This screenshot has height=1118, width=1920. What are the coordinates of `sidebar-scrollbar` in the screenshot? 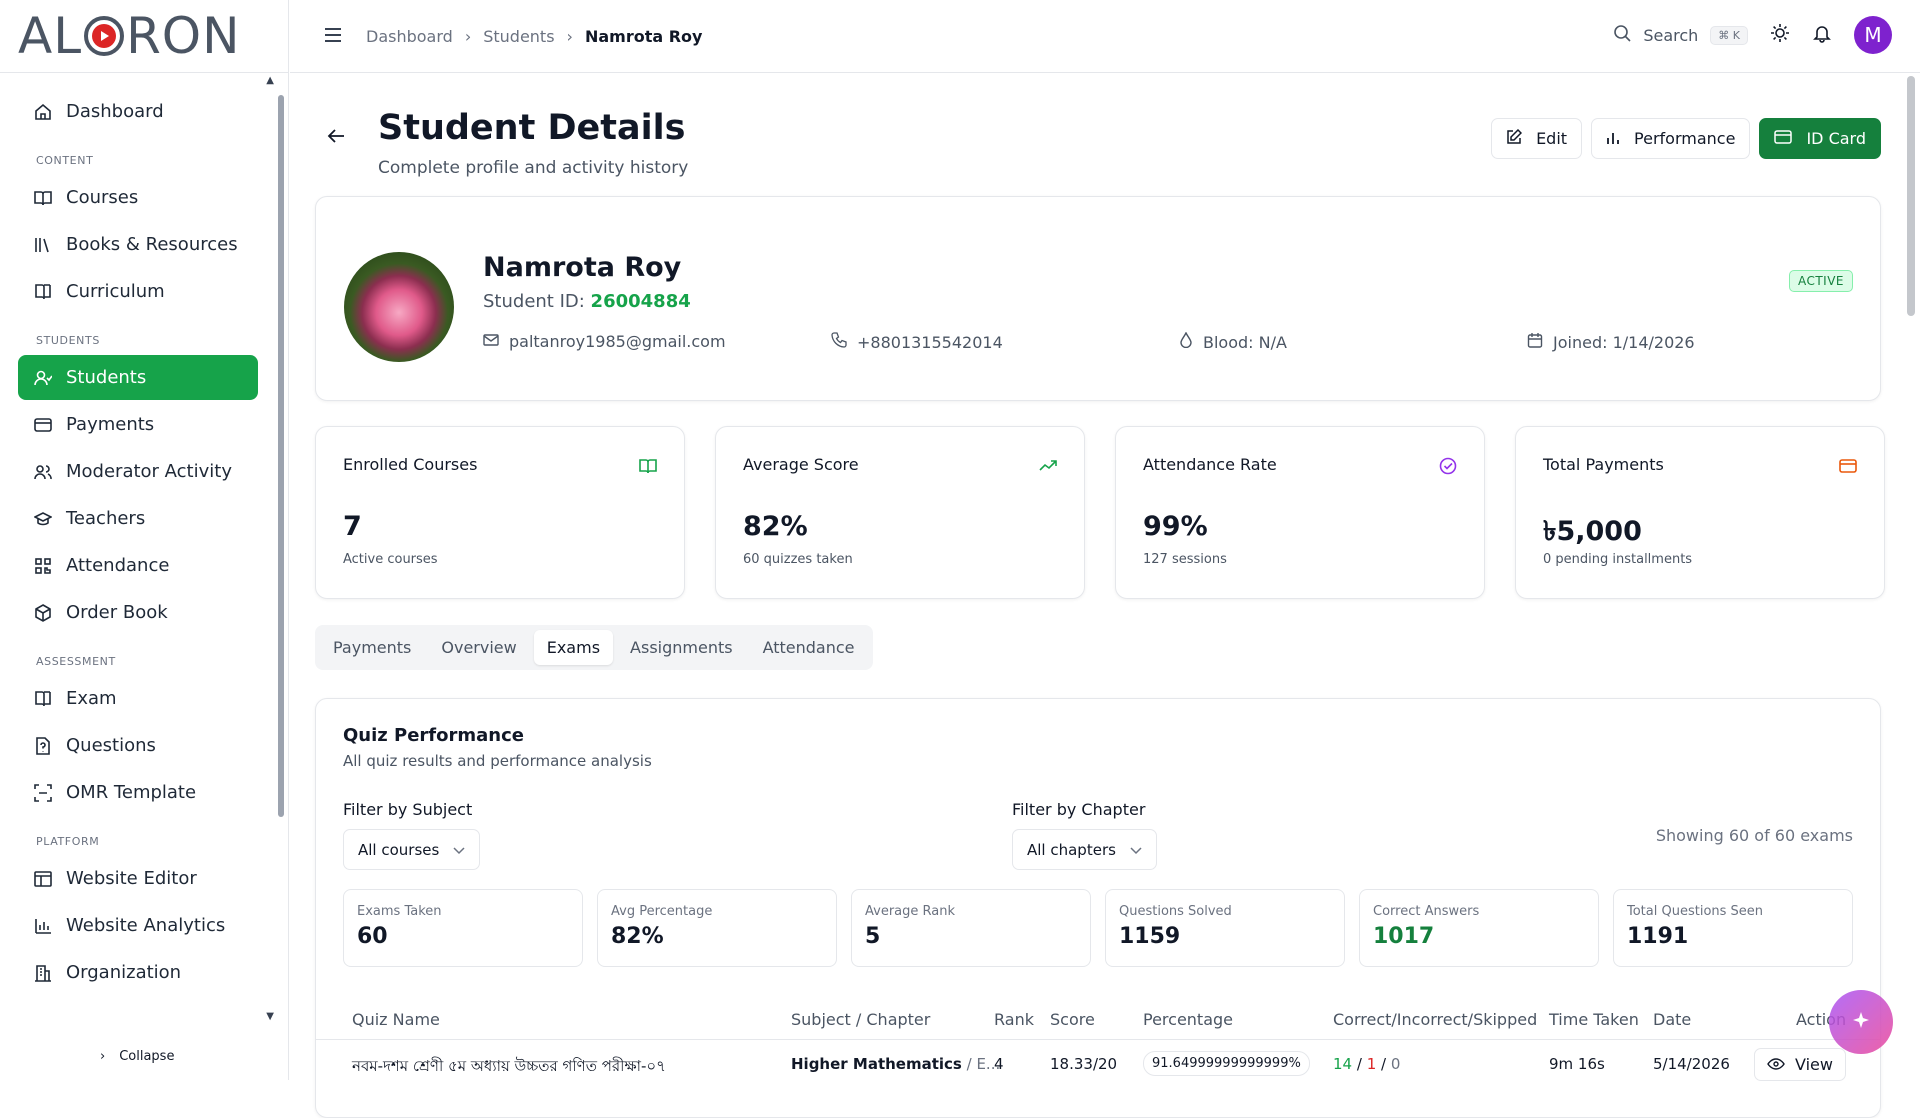 It's located at (281, 456).